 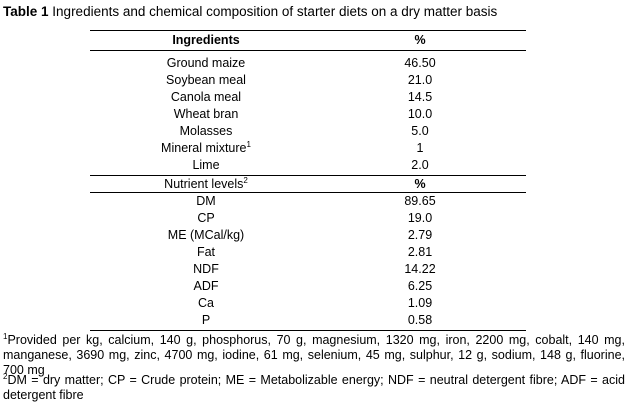 What do you see at coordinates (206, 235) in the screenshot?
I see `nutrient-name: ME (MCal/kg)` at bounding box center [206, 235].